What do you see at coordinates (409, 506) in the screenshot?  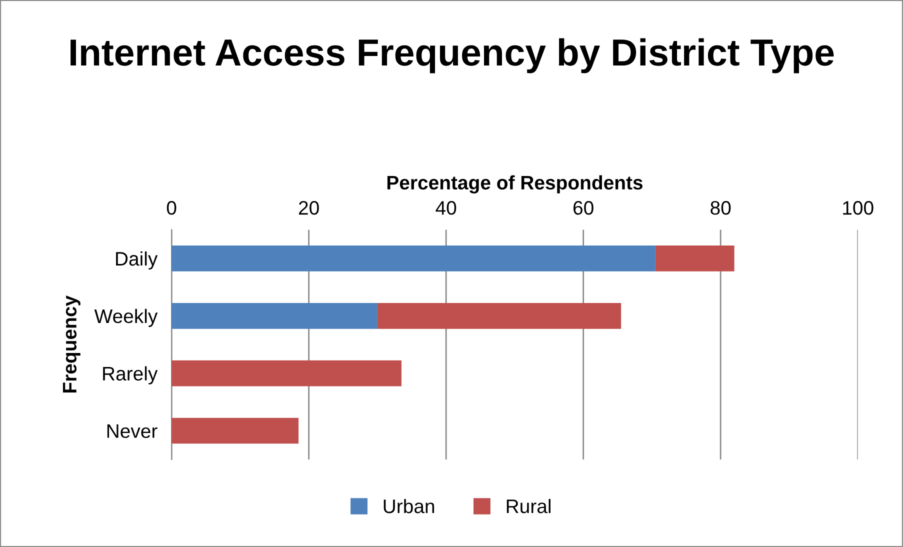 I see `legend-label: Urban` at bounding box center [409, 506].